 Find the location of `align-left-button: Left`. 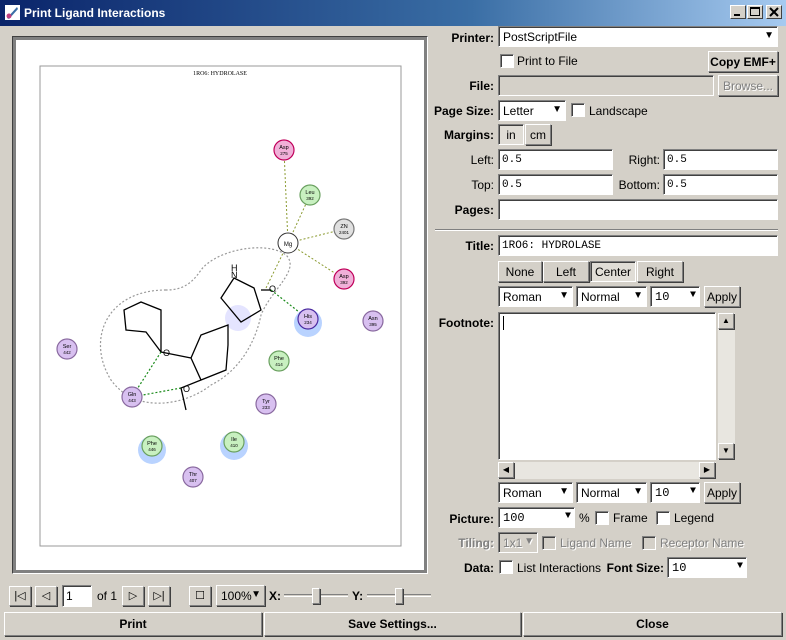

align-left-button: Left is located at coordinates (566, 271).